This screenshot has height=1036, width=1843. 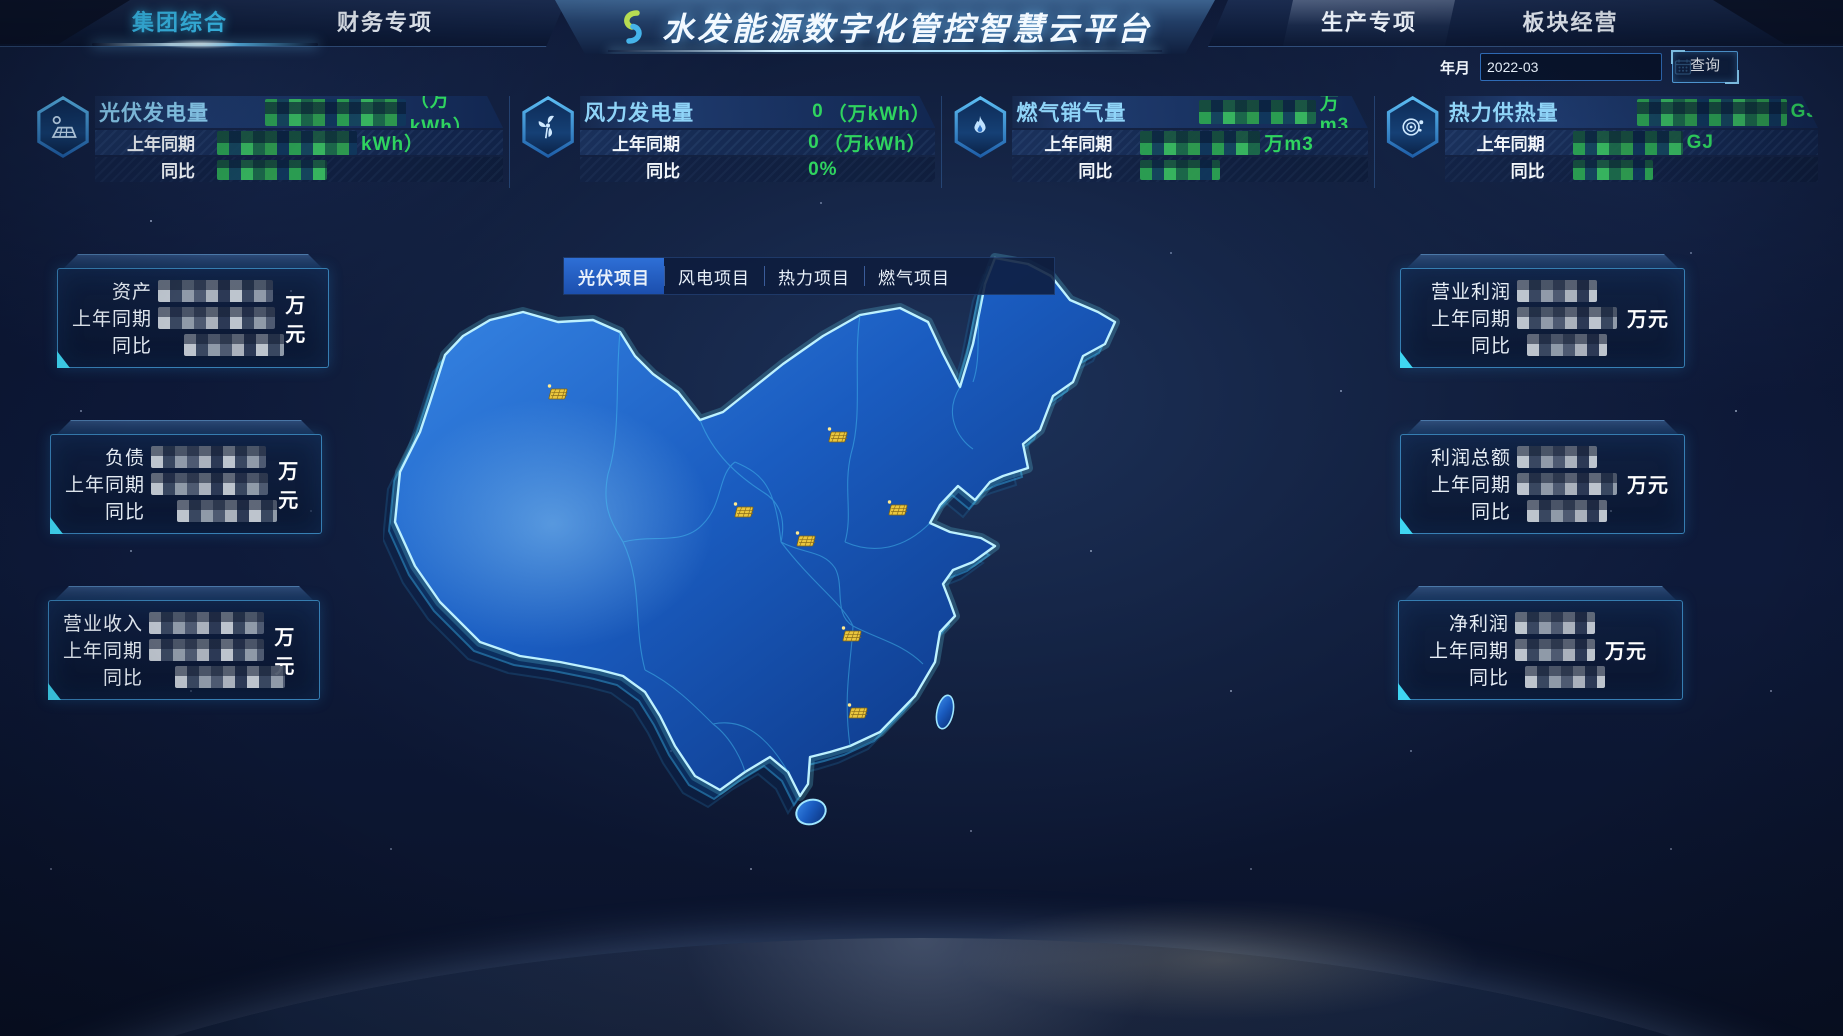 I want to click on card-title: 营业利润, so click(x=1470, y=292).